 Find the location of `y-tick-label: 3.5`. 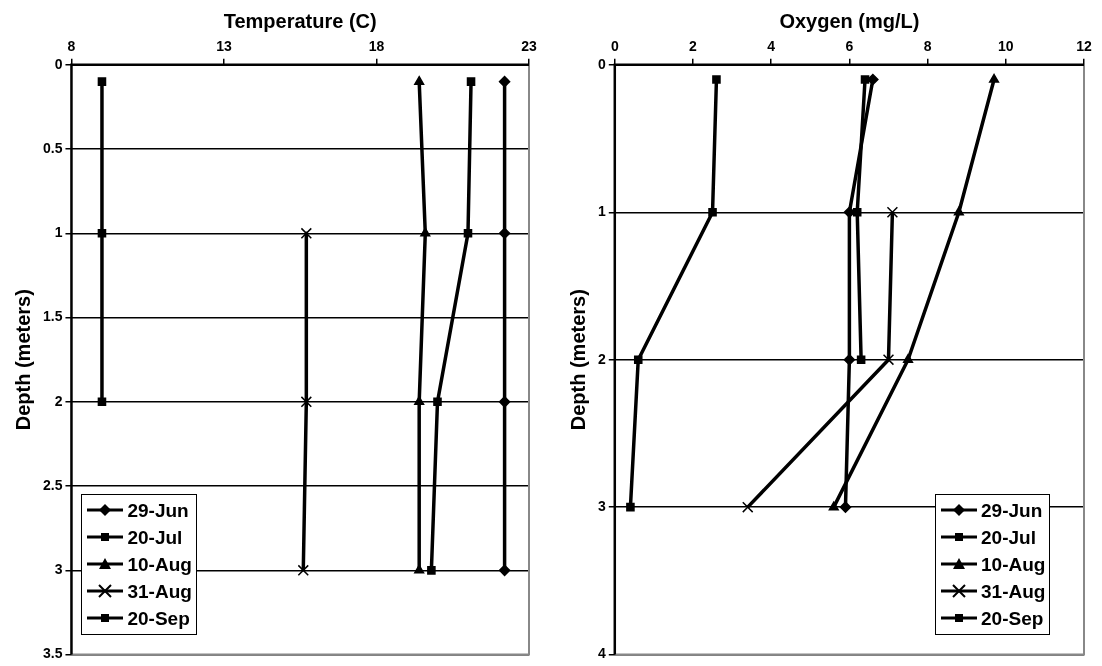

y-tick-label: 3.5 is located at coordinates (52, 653).